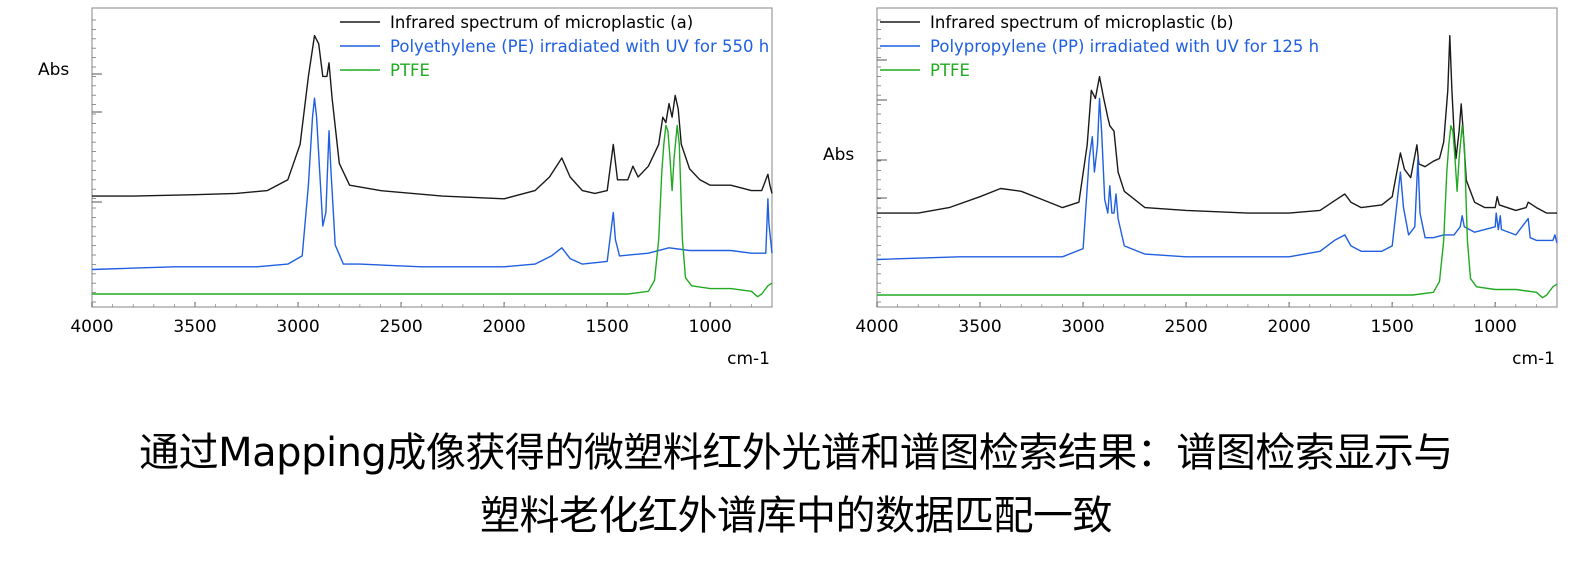 This screenshot has width=1592, height=567. Describe the element at coordinates (1082, 22) in the screenshot. I see `legend-entry: Infrared spectrum of microplastic (b)` at that location.